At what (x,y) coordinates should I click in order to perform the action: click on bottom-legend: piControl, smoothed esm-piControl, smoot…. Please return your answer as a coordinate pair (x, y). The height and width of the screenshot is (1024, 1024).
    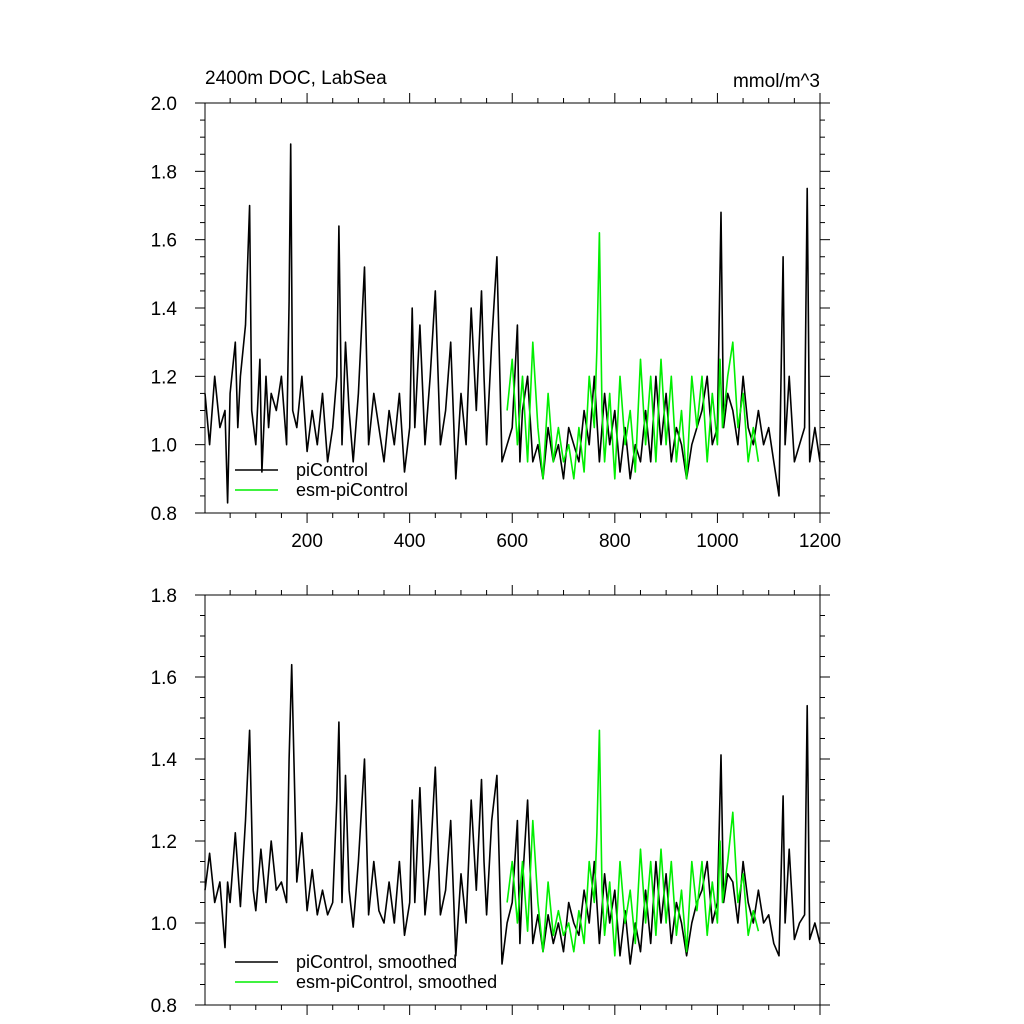
    Looking at the image, I should click on (366, 972).